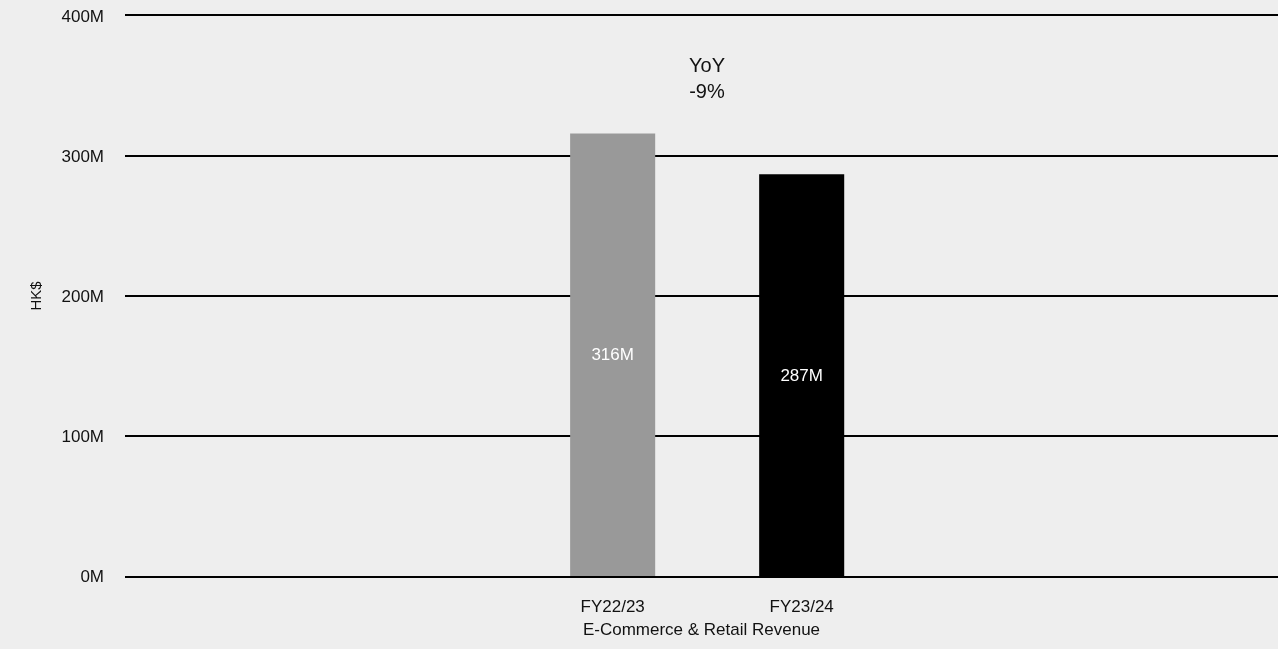 The width and height of the screenshot is (1278, 649). I want to click on y-tick-label: 300M, so click(82, 156).